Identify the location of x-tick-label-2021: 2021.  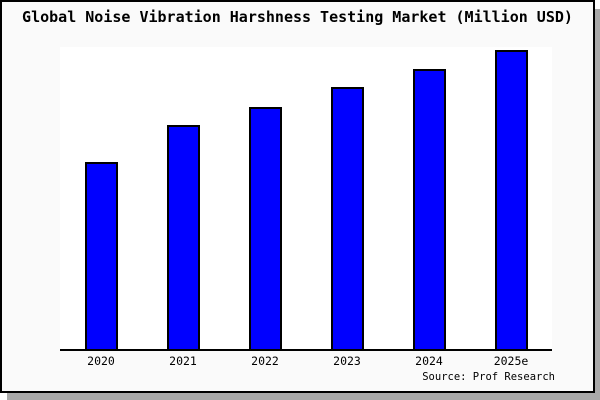
(183, 361).